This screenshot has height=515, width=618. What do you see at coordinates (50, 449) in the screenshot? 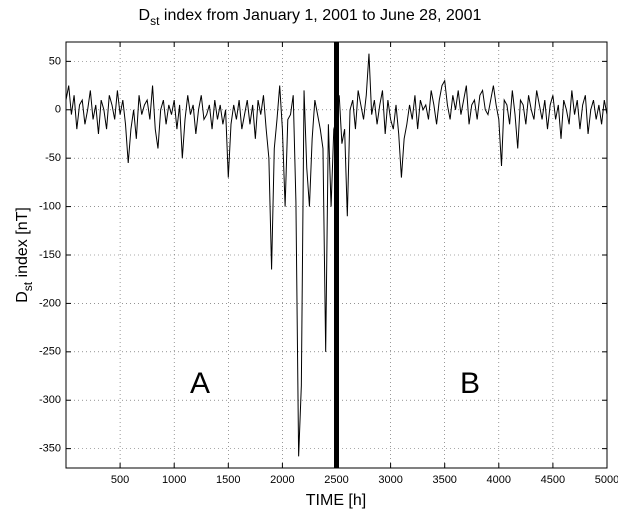
I see `y-tick-label: -350` at bounding box center [50, 449].